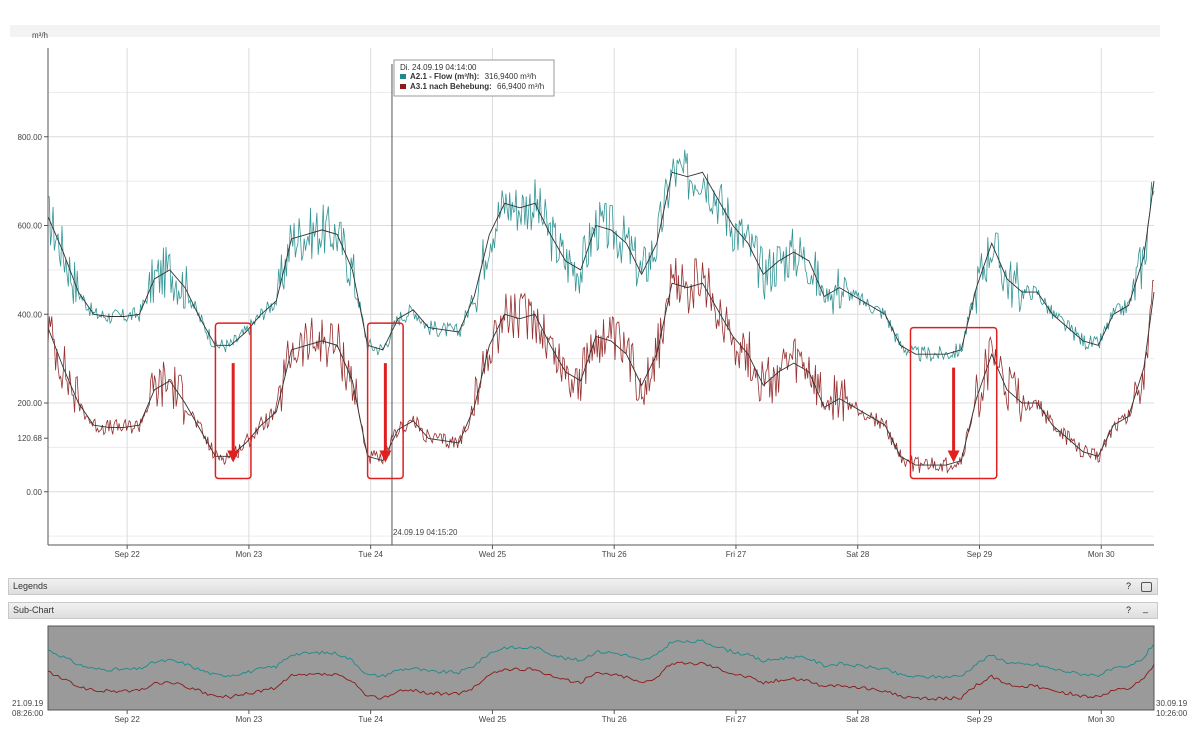 This screenshot has height=750, width=1200. What do you see at coordinates (493, 554) in the screenshot?
I see `x-tick-label: Wed 25` at bounding box center [493, 554].